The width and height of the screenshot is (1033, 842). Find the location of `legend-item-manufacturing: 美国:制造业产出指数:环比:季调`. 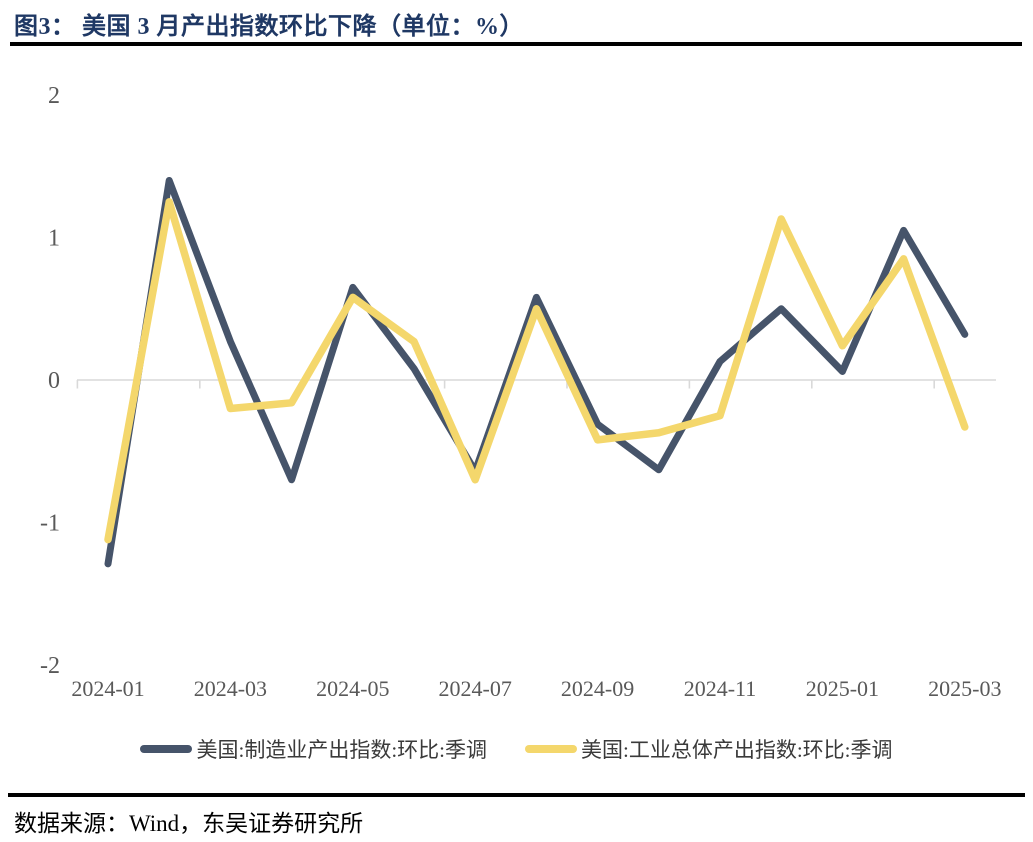

legend-item-manufacturing: 美国:制造业产出指数:环比:季调 is located at coordinates (313, 749).